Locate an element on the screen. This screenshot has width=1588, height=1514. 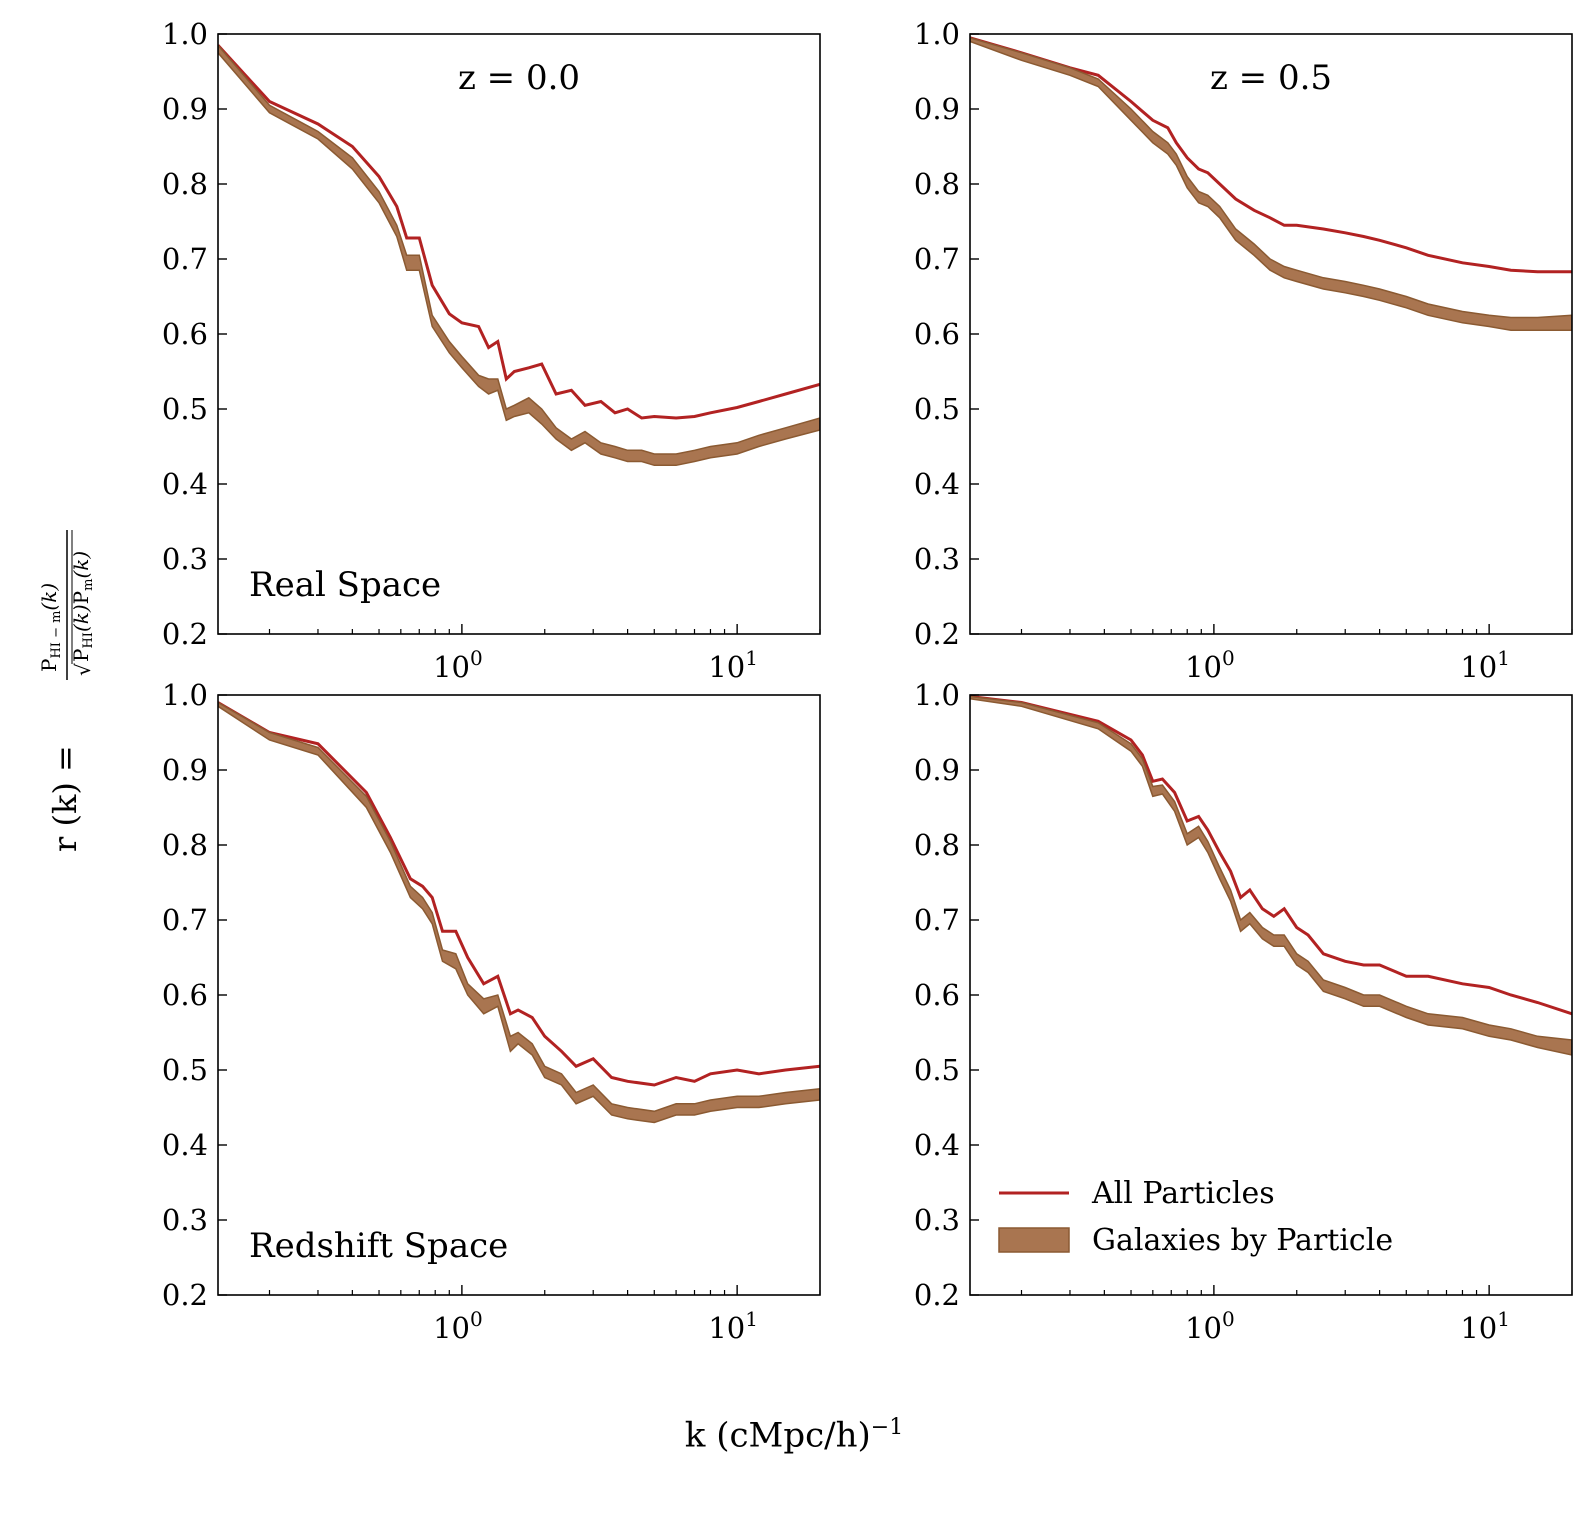
y-label-sqrt: √ is located at coordinates (83, 669).